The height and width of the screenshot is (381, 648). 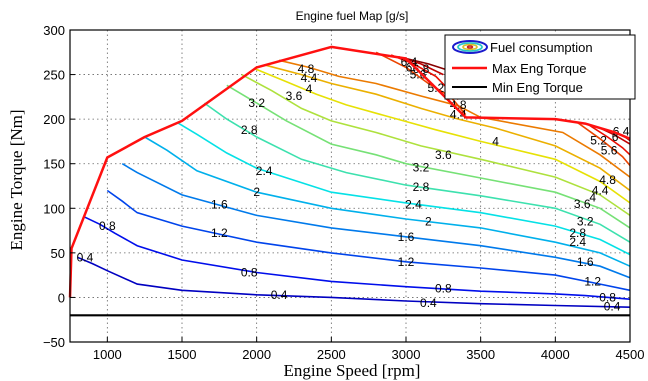 I want to click on x-tick-label: 1000, so click(x=107, y=354).